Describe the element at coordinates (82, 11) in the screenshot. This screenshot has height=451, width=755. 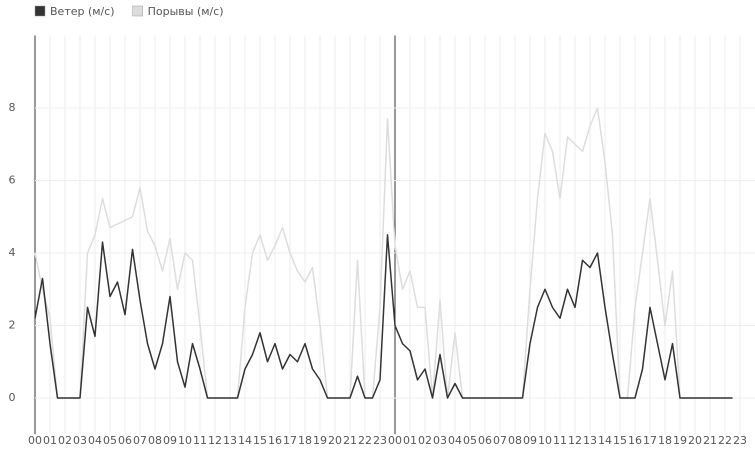
I see `legend-label: Ветер (м/с)` at that location.